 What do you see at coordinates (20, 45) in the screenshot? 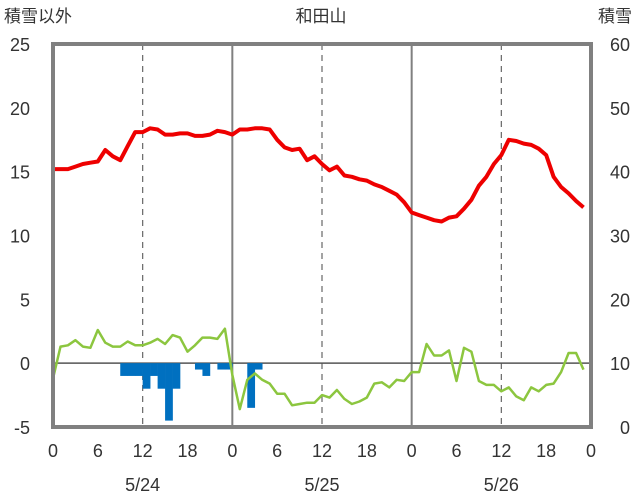
I see `y-left-tick-label: 25` at bounding box center [20, 45].